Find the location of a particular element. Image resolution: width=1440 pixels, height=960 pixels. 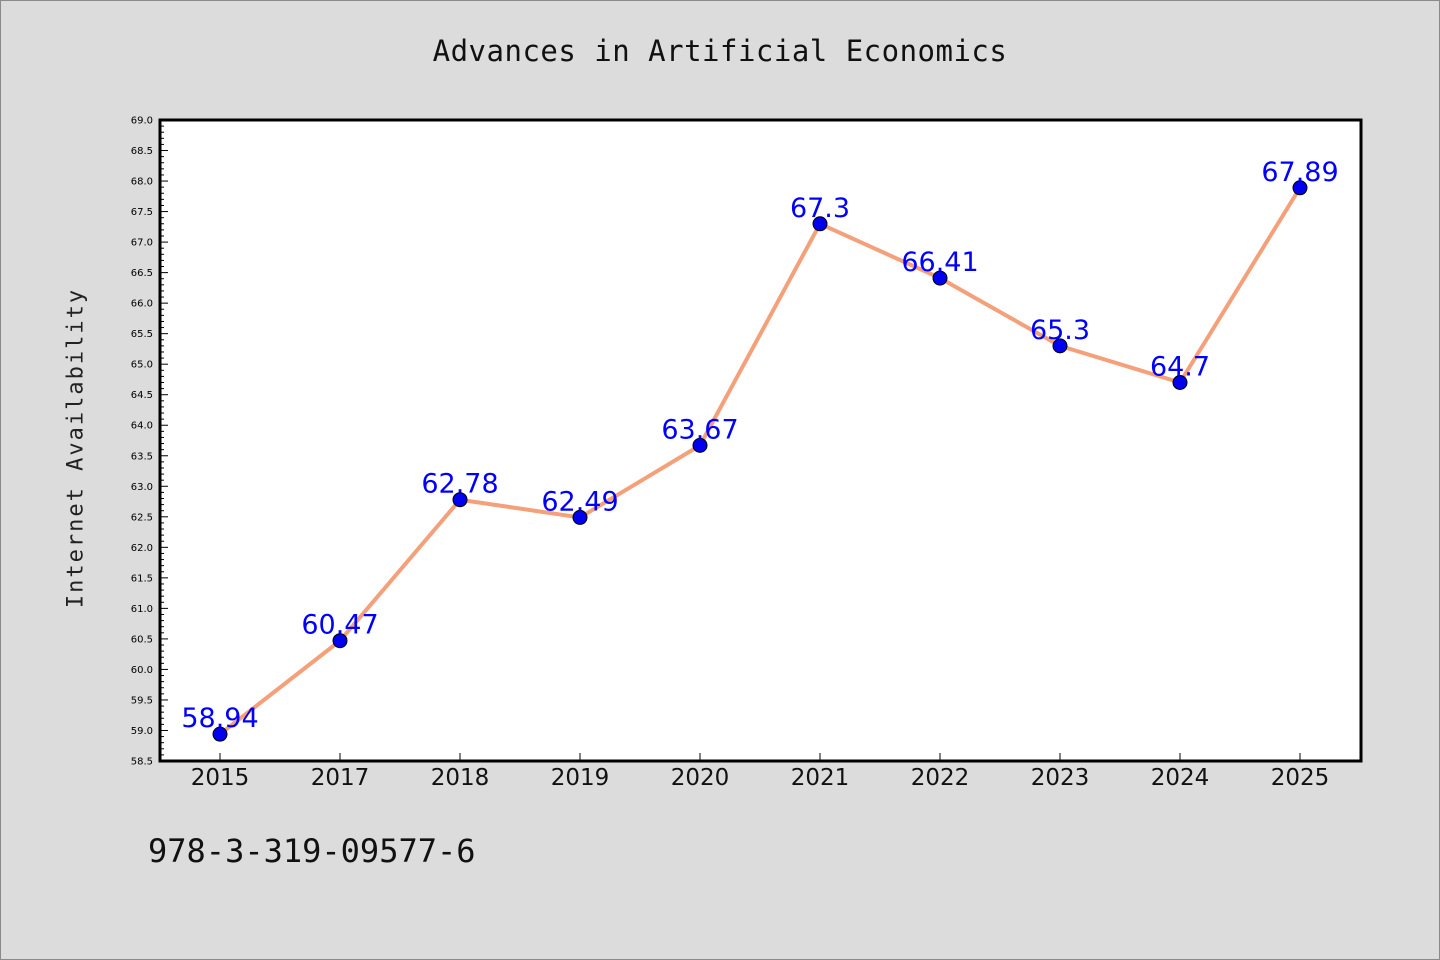

y-tick-label: 58.5 is located at coordinates (142, 762).